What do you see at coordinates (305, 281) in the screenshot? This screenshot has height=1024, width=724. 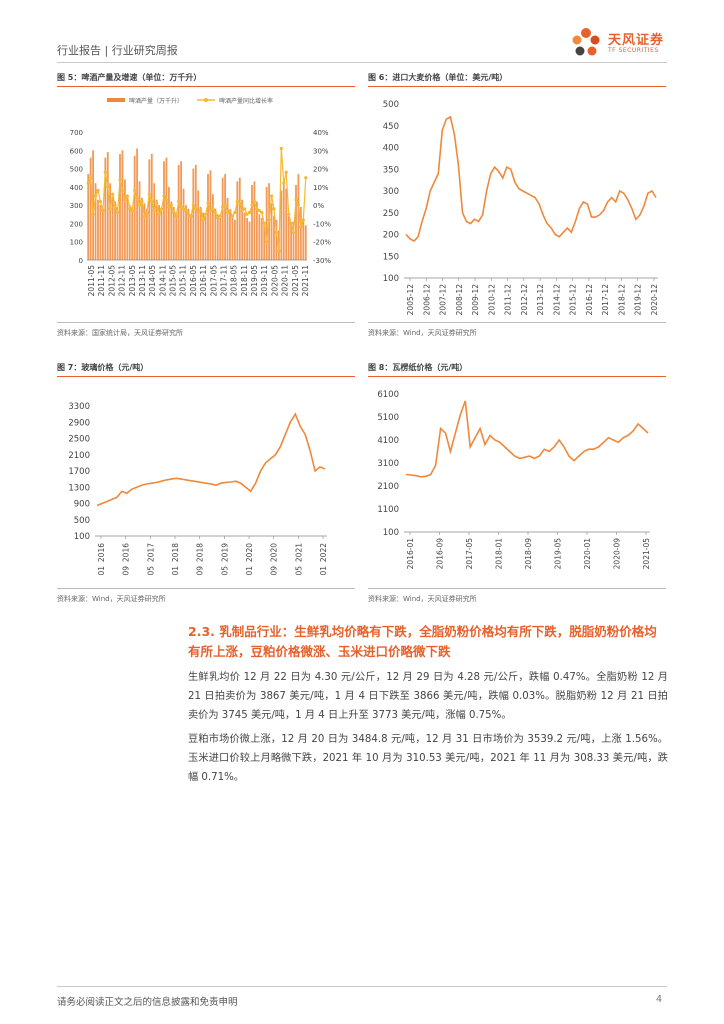 I see `fig5-xtick-21: 2021-11` at bounding box center [305, 281].